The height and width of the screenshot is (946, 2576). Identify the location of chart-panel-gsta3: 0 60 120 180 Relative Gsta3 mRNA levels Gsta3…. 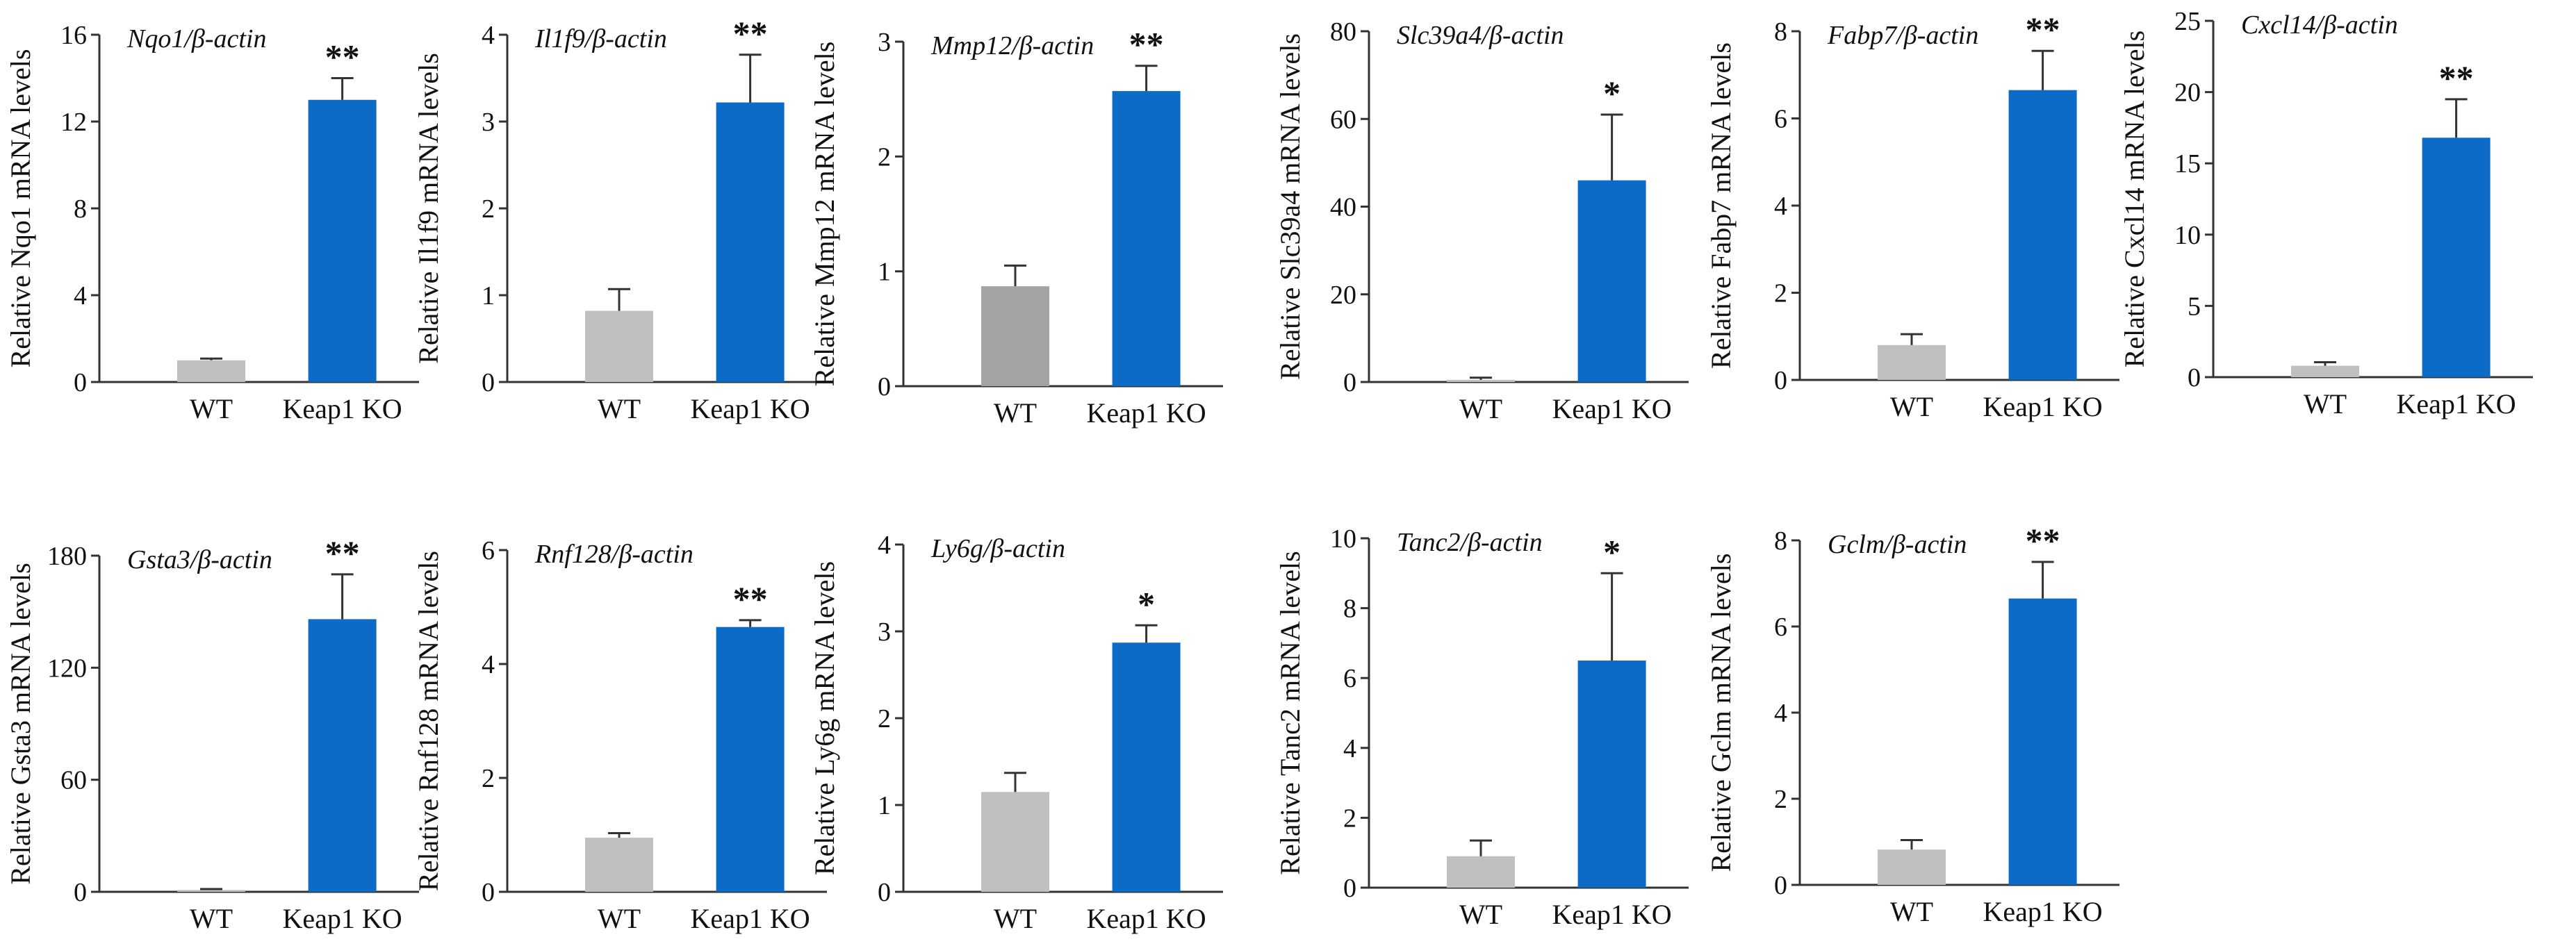
(212, 733).